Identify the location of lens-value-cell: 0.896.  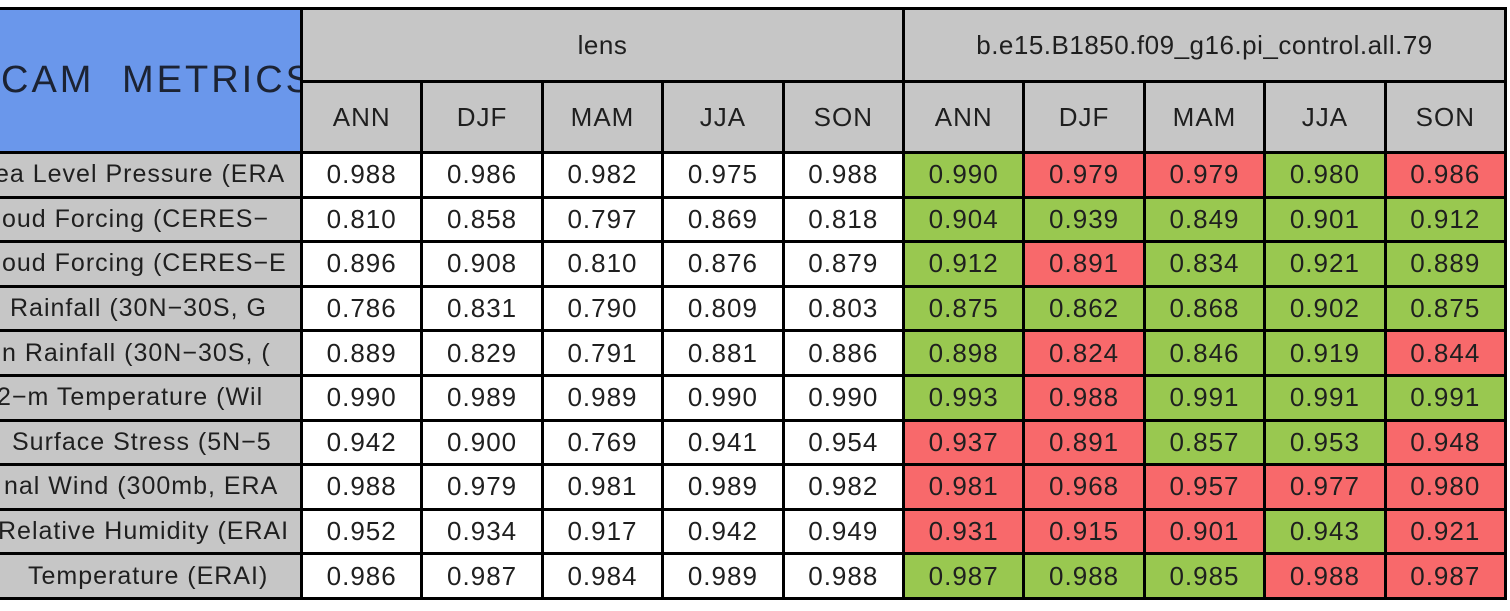
(362, 264).